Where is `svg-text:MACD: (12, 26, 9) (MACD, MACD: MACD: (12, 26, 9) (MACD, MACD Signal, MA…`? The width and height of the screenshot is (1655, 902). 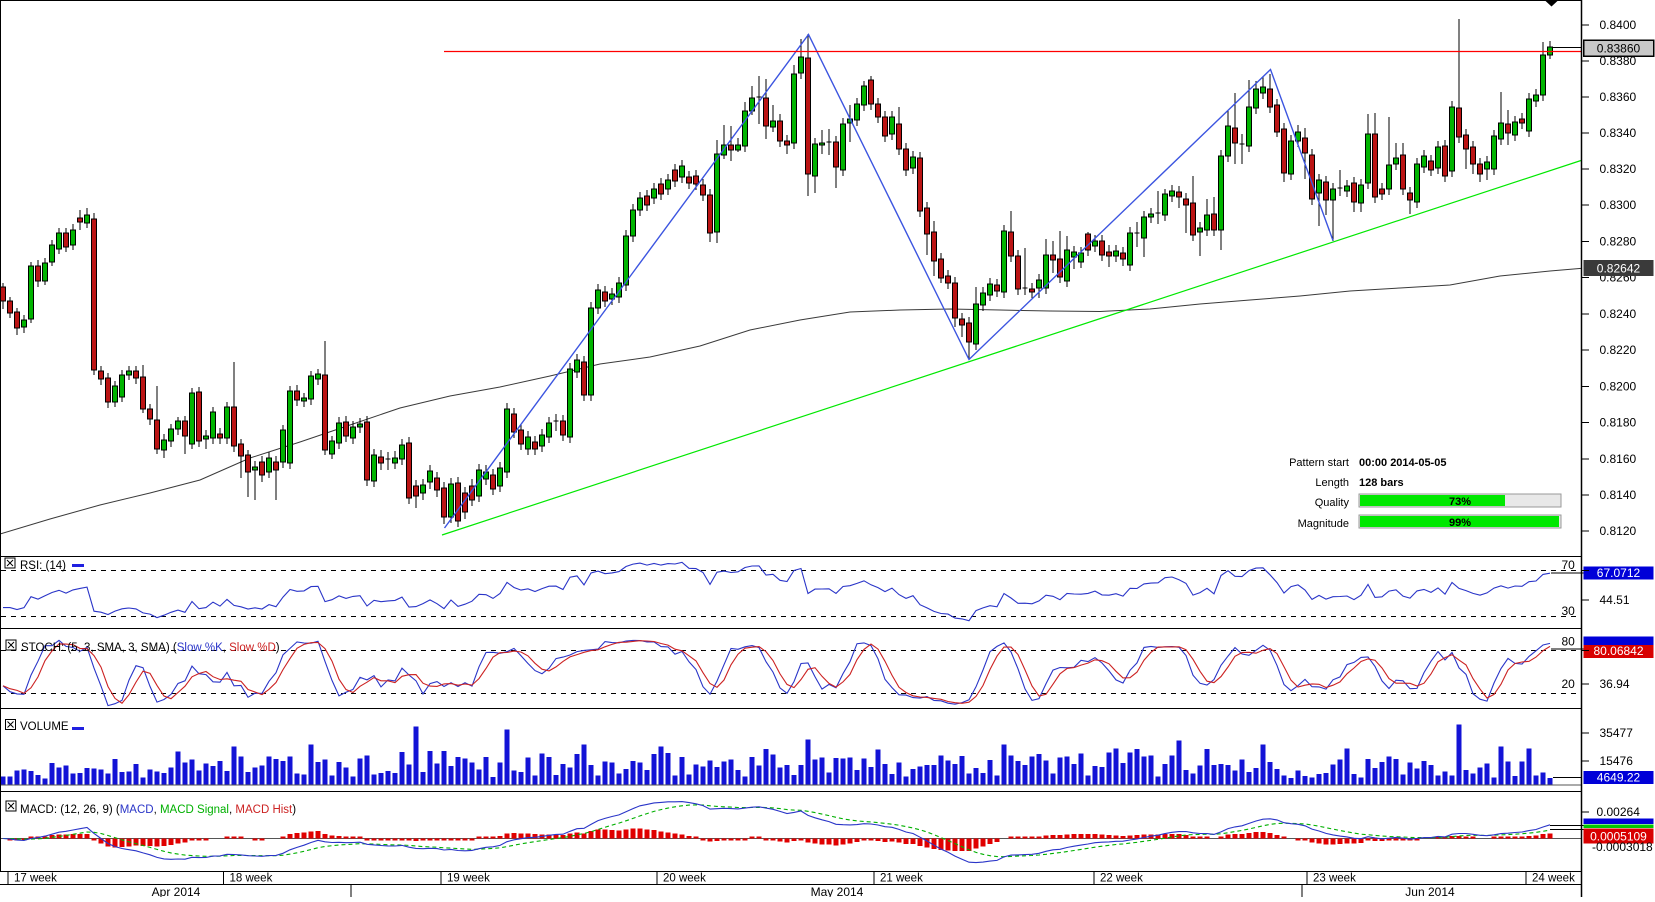 svg-text:MACD: (12, 26, 9) (MACD, MACD: MACD: (12, 26, 9) (MACD, MACD Signal, MA… is located at coordinates (158, 810).